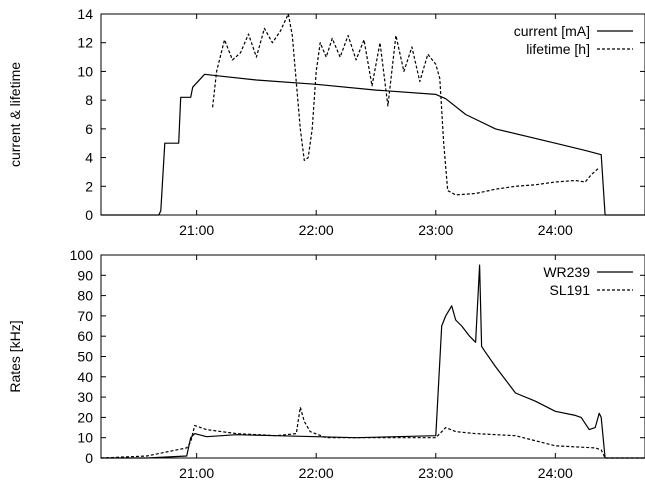 The height and width of the screenshot is (482, 645). Describe the element at coordinates (89, 129) in the screenshot. I see `y-tick-label: 6` at that location.